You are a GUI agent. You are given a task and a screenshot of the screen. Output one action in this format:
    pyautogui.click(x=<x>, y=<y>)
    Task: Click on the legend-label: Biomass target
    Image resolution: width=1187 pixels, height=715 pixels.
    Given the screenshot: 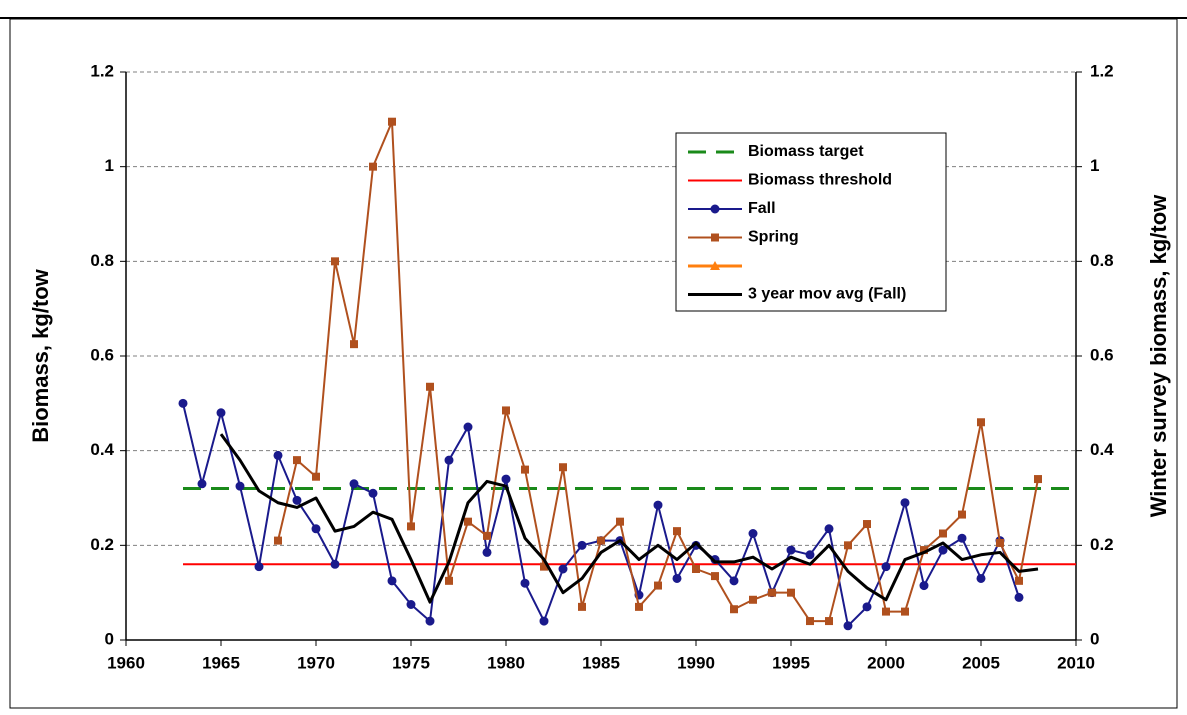 What is the action you would take?
    pyautogui.click(x=806, y=151)
    